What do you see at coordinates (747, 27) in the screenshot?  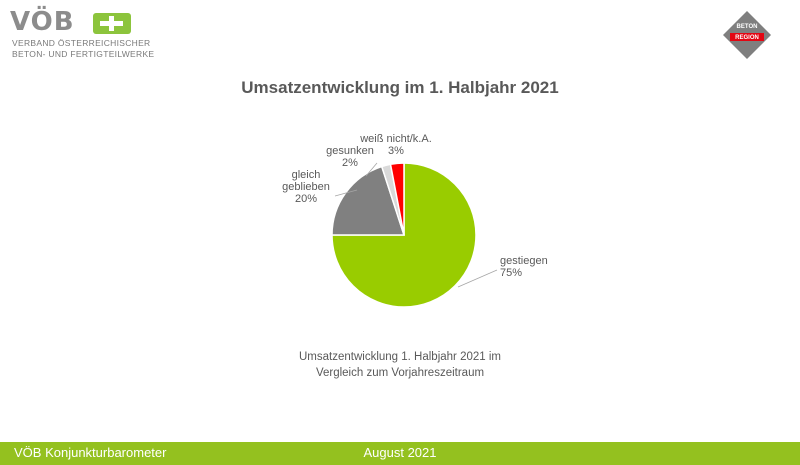 I see `svg-text: BETON` at bounding box center [747, 27].